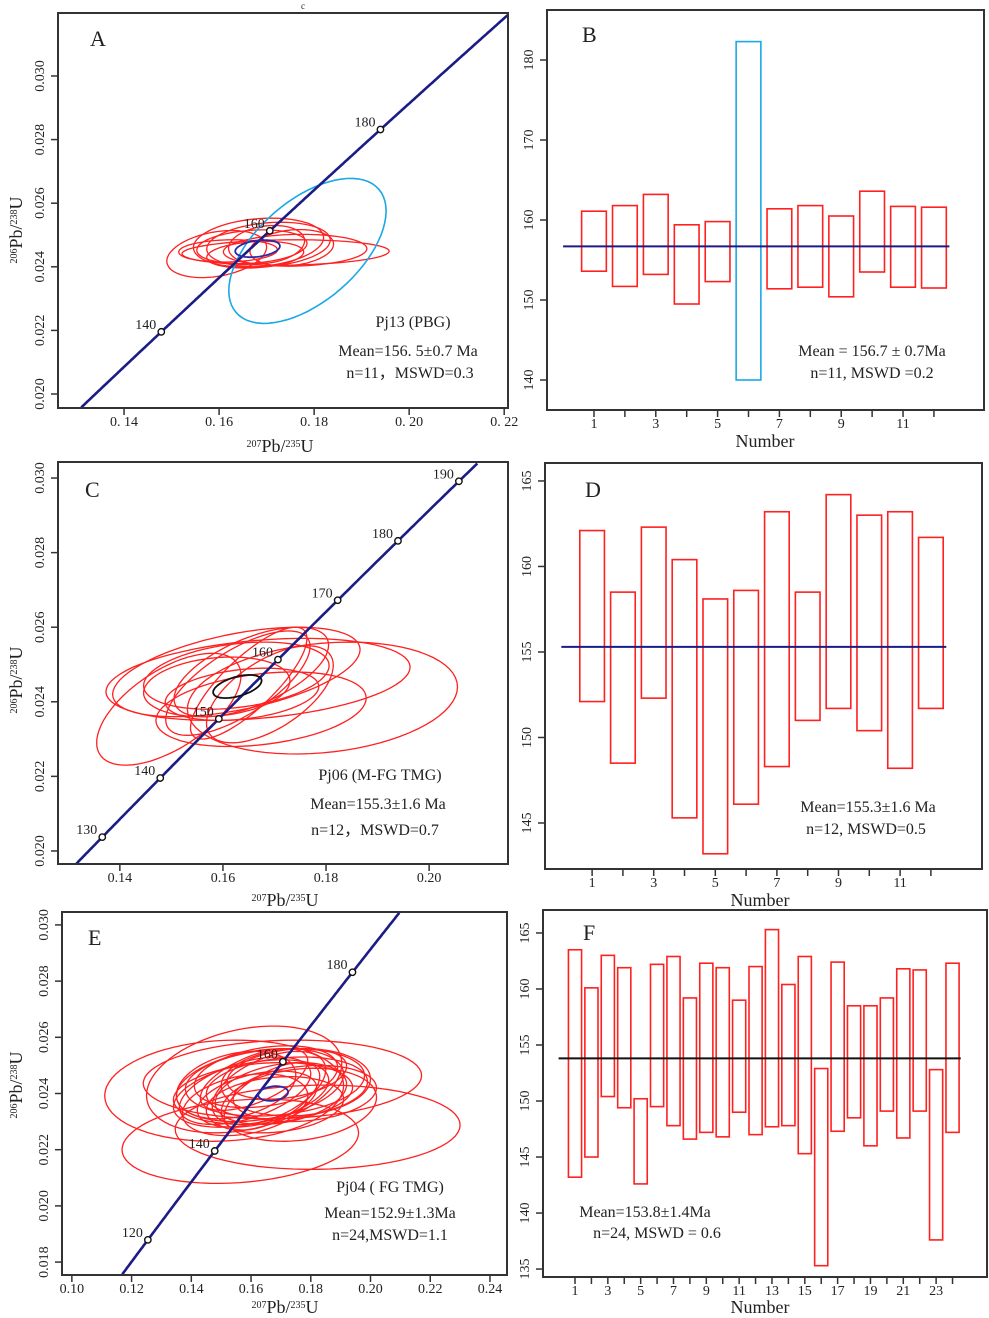 This screenshot has width=989, height=1318. What do you see at coordinates (40, 777) in the screenshot?
I see `y-tick-label: 0.022` at bounding box center [40, 777].